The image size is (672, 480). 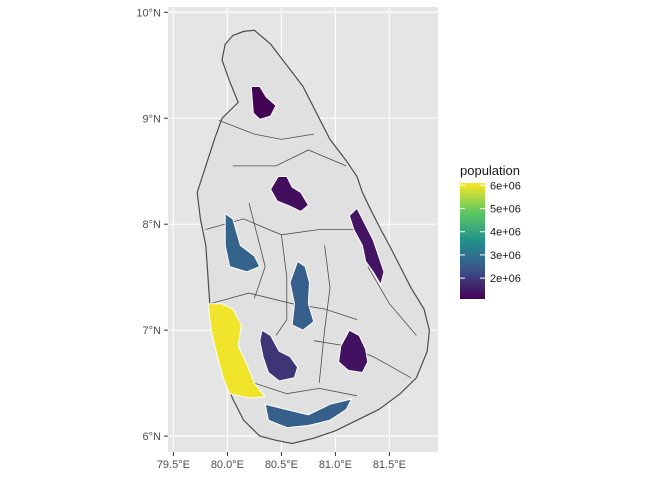 What do you see at coordinates (227, 465) in the screenshot?
I see `x-tick-label: 80.0°E` at bounding box center [227, 465].